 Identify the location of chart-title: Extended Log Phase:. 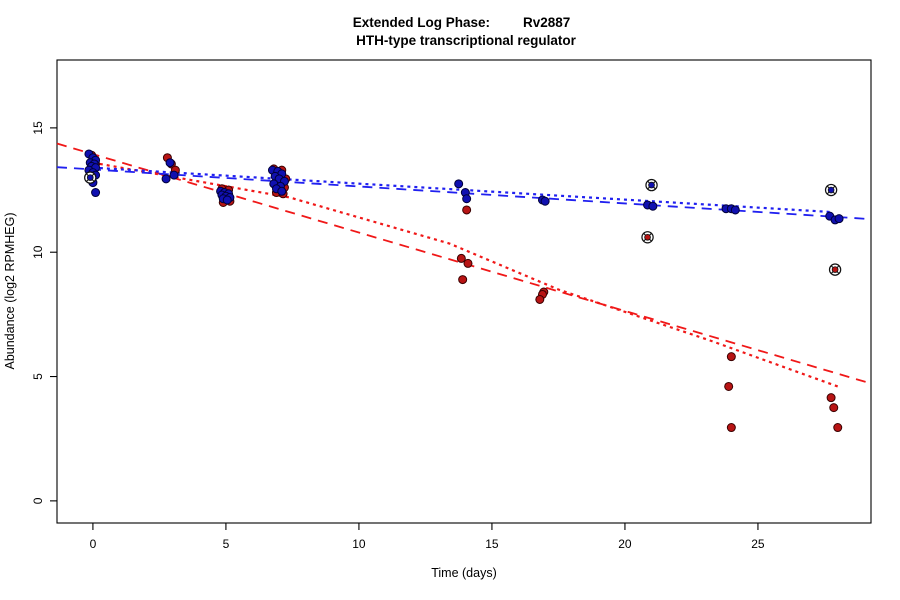
(421, 22).